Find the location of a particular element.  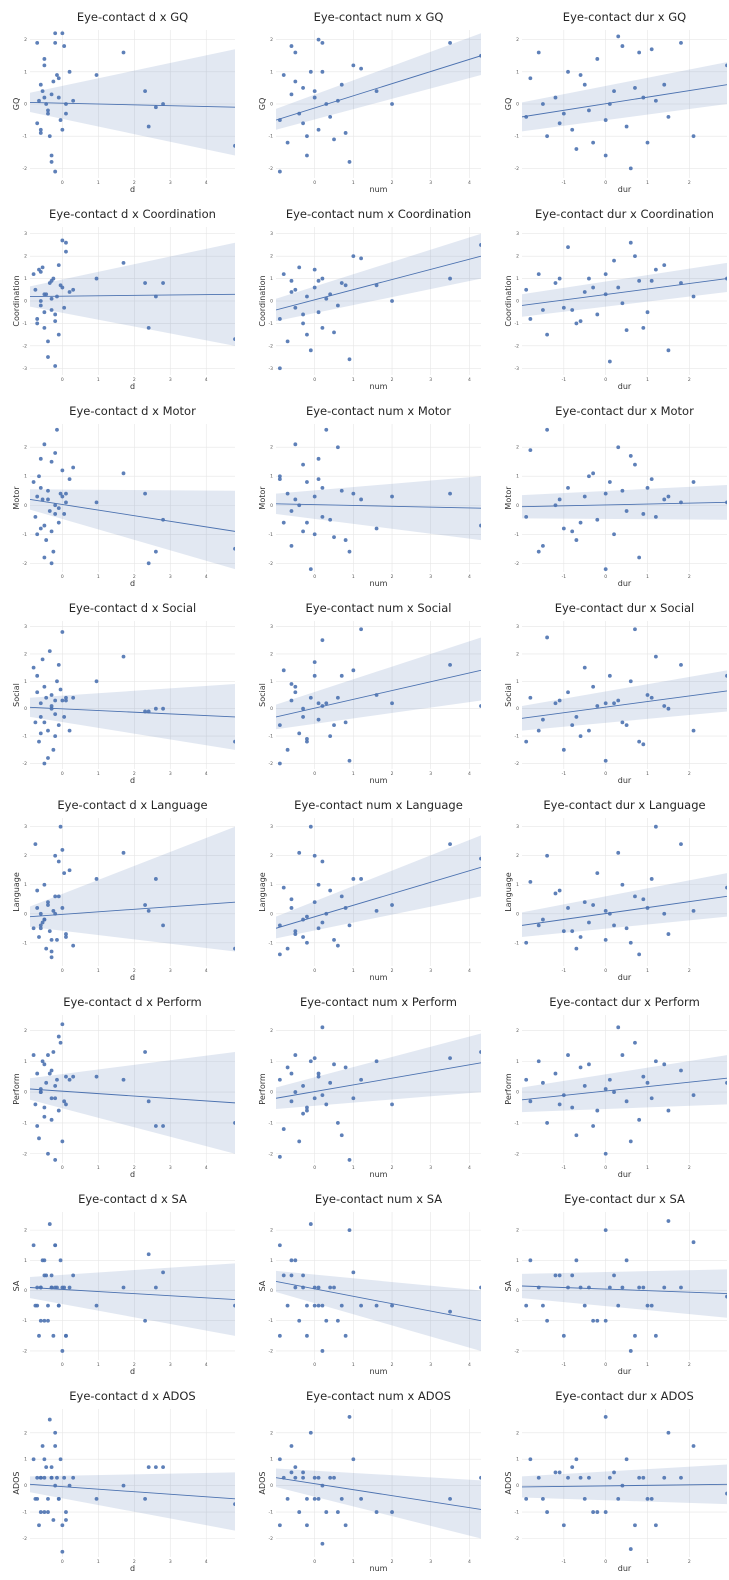

y-axis-label: Motor is located at coordinates (16, 498).